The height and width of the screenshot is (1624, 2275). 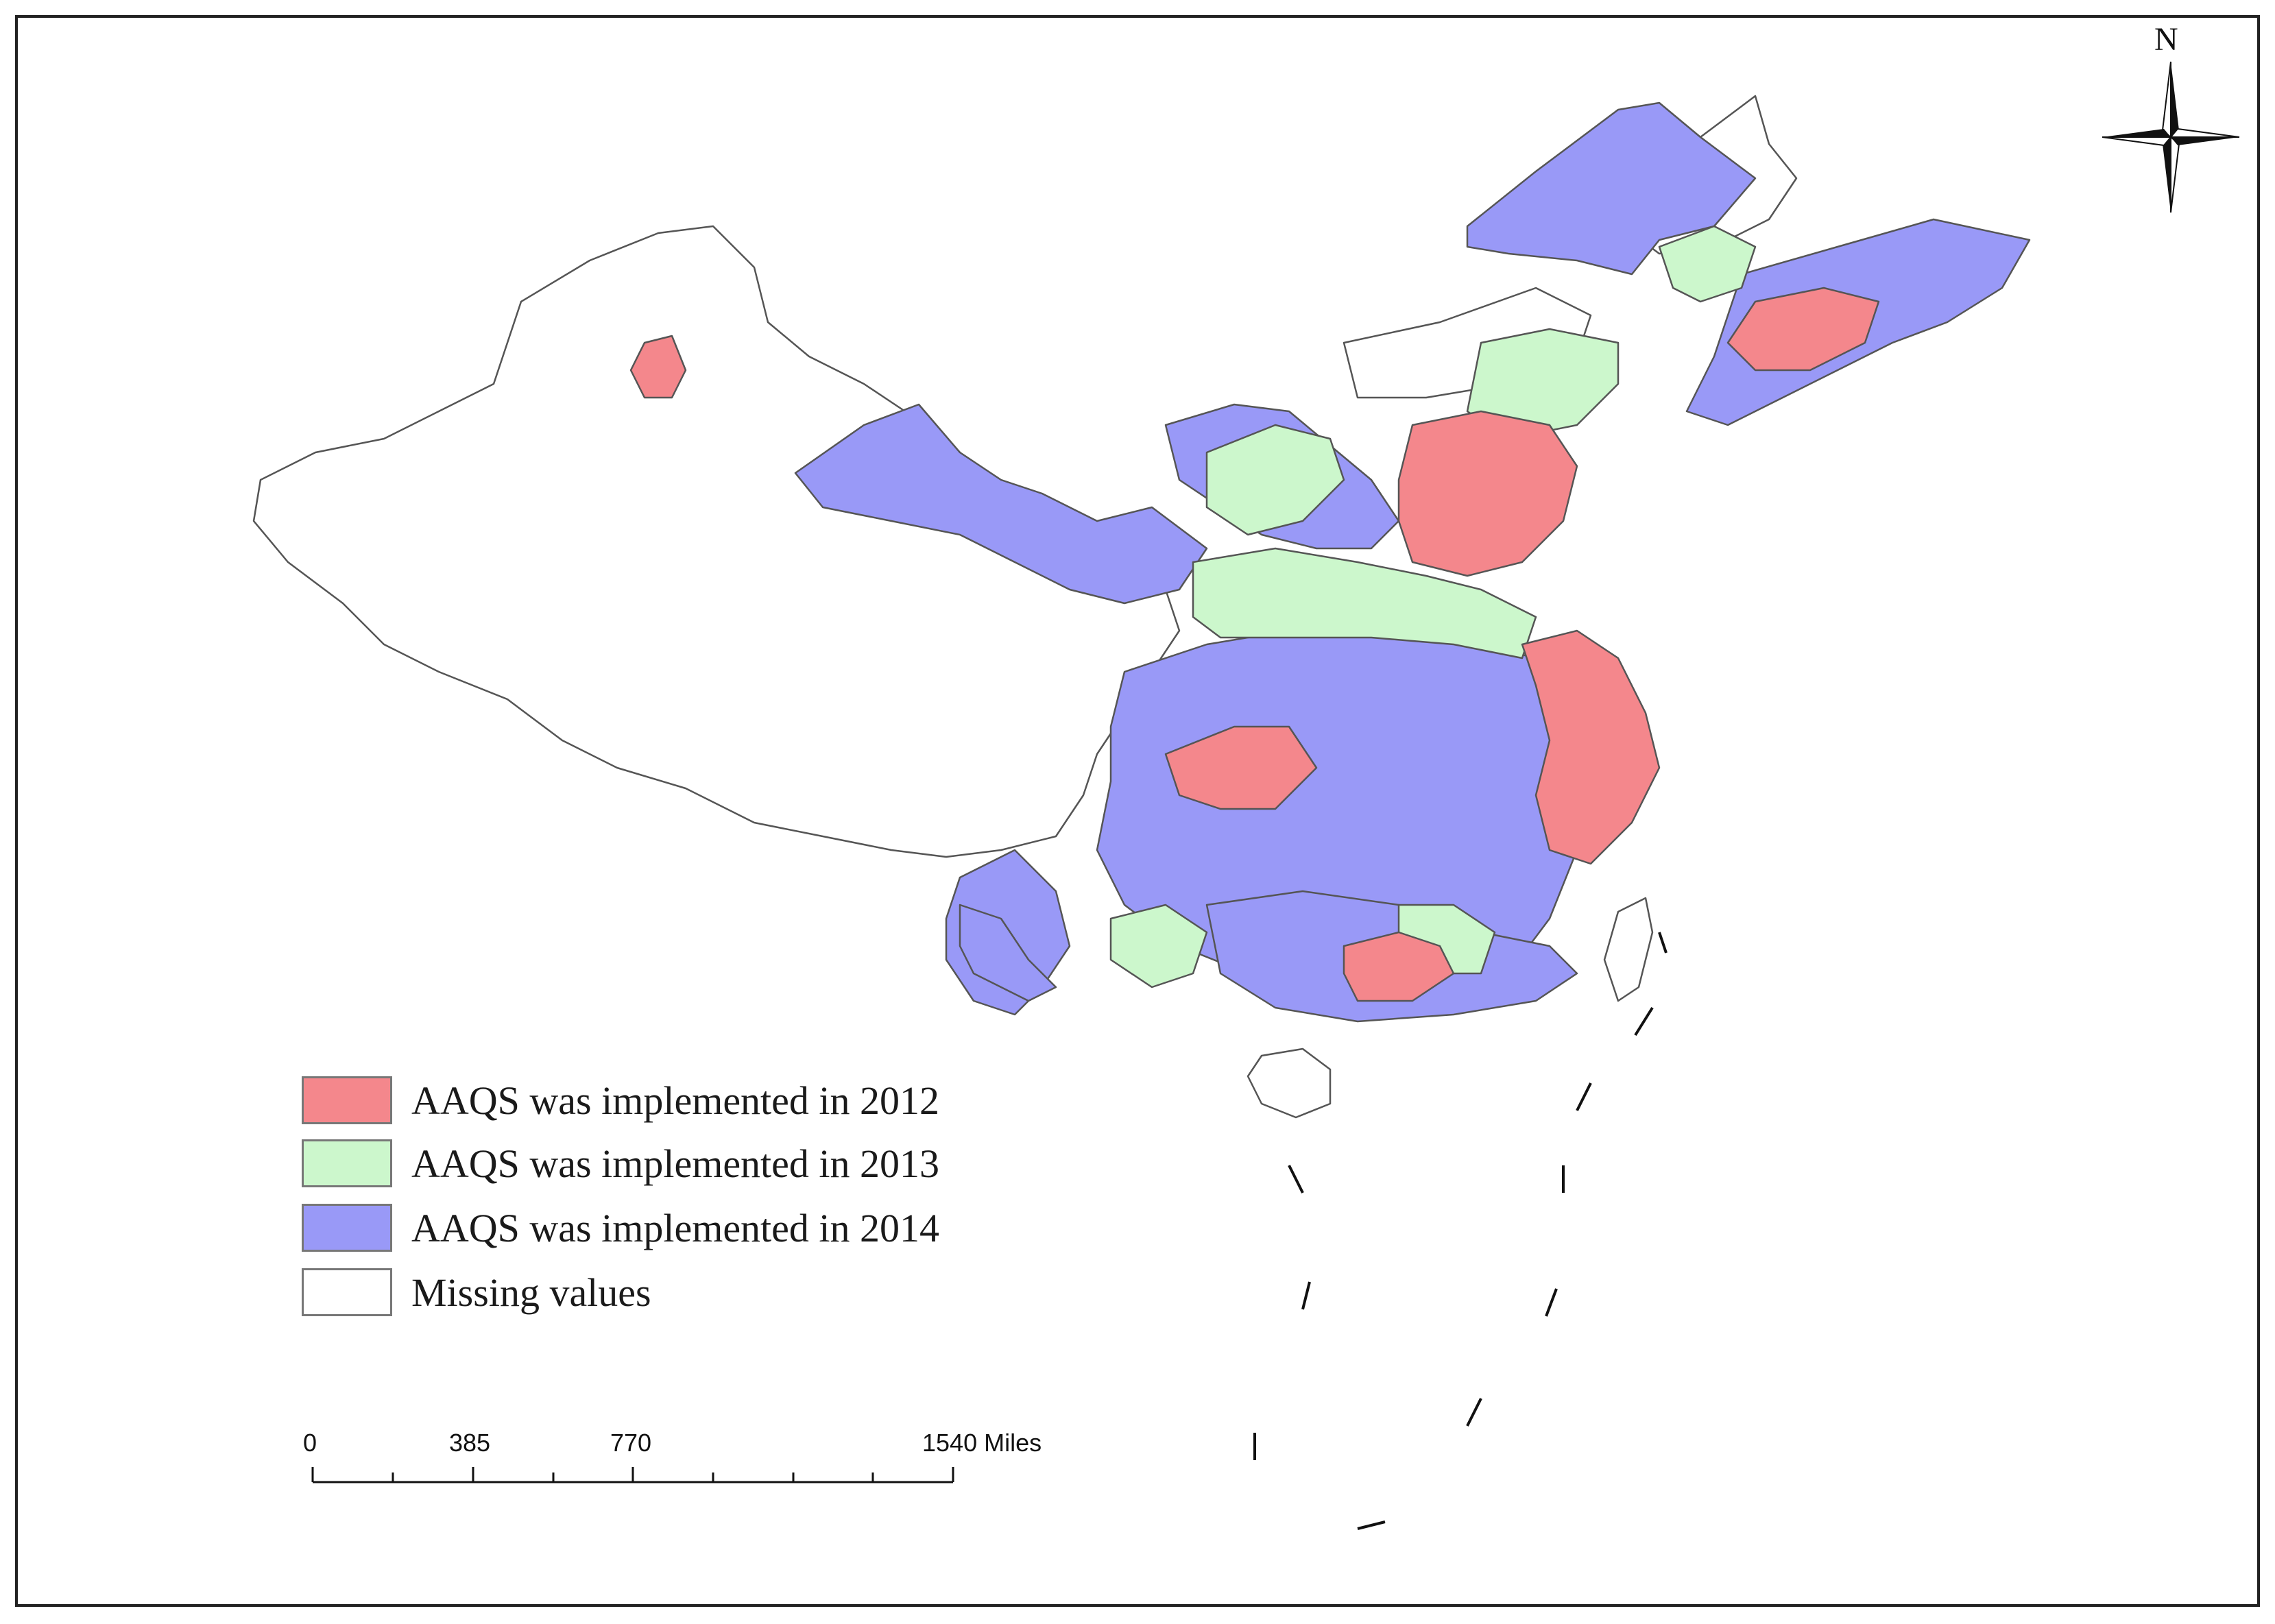 I want to click on scale-label-770: 770, so click(x=631, y=1443).